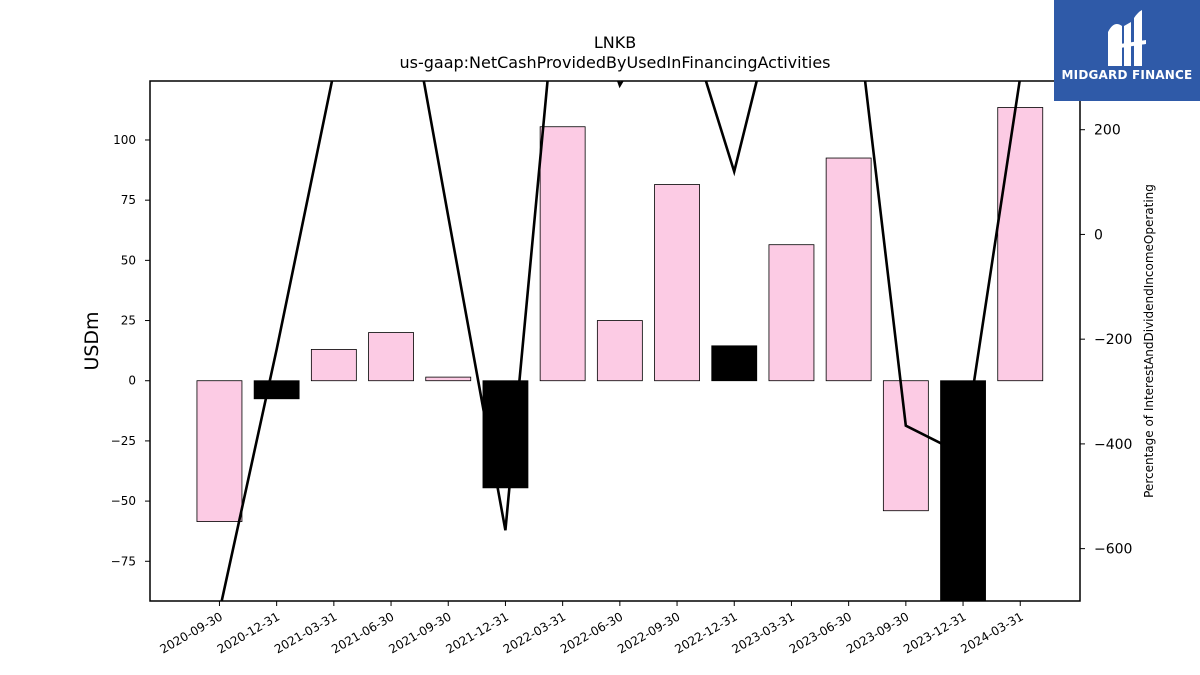  Describe the element at coordinates (132, 381) in the screenshot. I see `y-tick-label: 0` at that location.